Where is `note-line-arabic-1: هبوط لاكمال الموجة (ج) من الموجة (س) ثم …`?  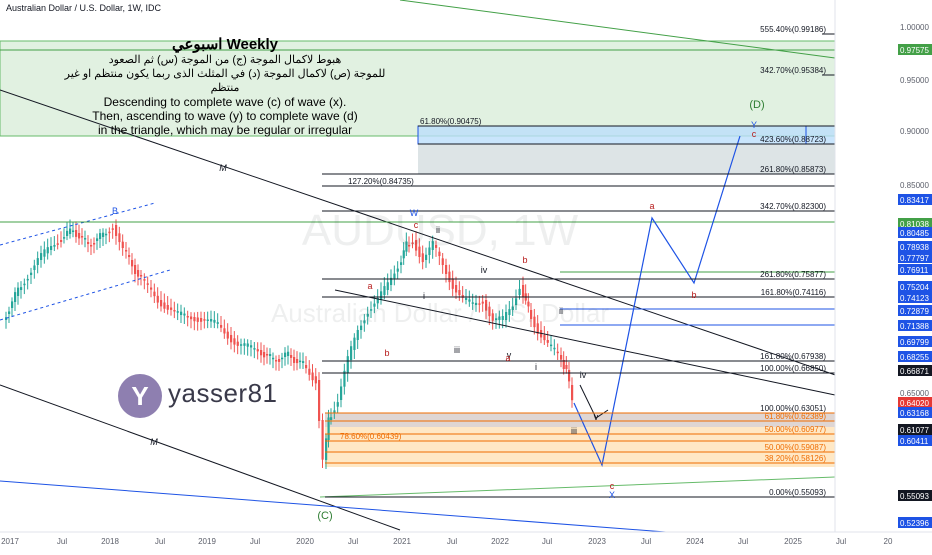 note-line-arabic-1: هبوط لاكمال الموجة (ج) من الموجة (س) ثم … is located at coordinates (225, 60).